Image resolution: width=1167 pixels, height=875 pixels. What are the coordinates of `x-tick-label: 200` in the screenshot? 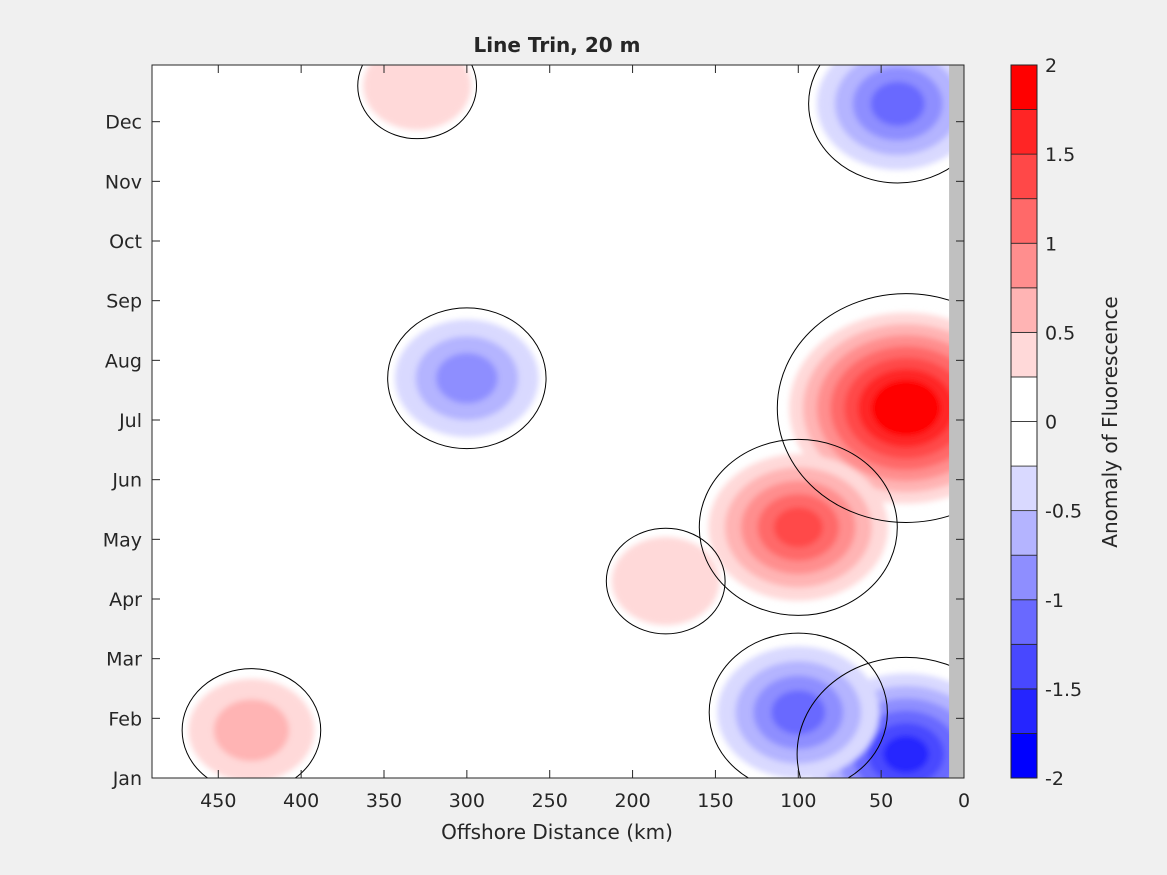 It's located at (632, 801).